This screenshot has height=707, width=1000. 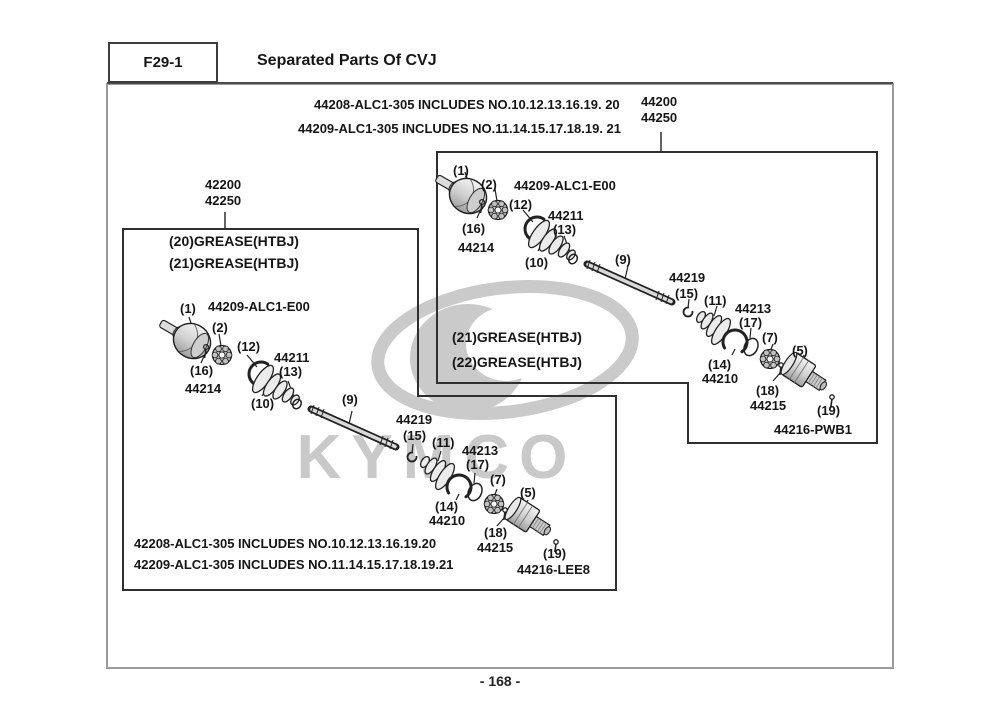 What do you see at coordinates (353, 427) in the screenshot?
I see `shaft-9-drawing` at bounding box center [353, 427].